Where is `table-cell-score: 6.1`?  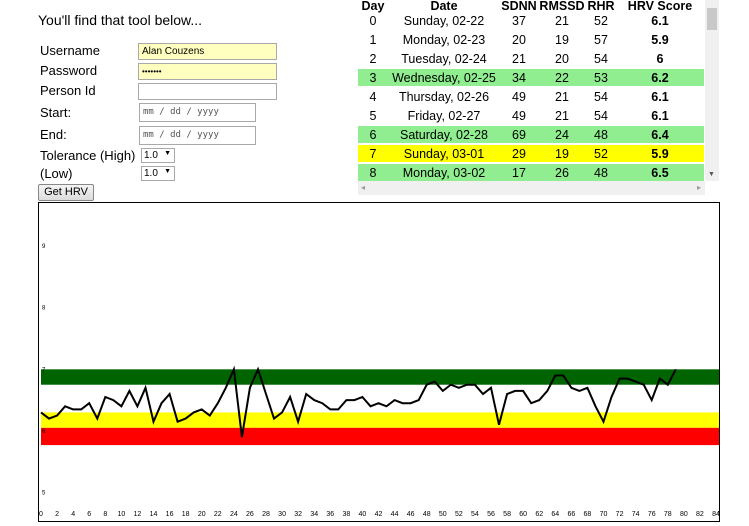
table-cell-score: 6.1 is located at coordinates (660, 97).